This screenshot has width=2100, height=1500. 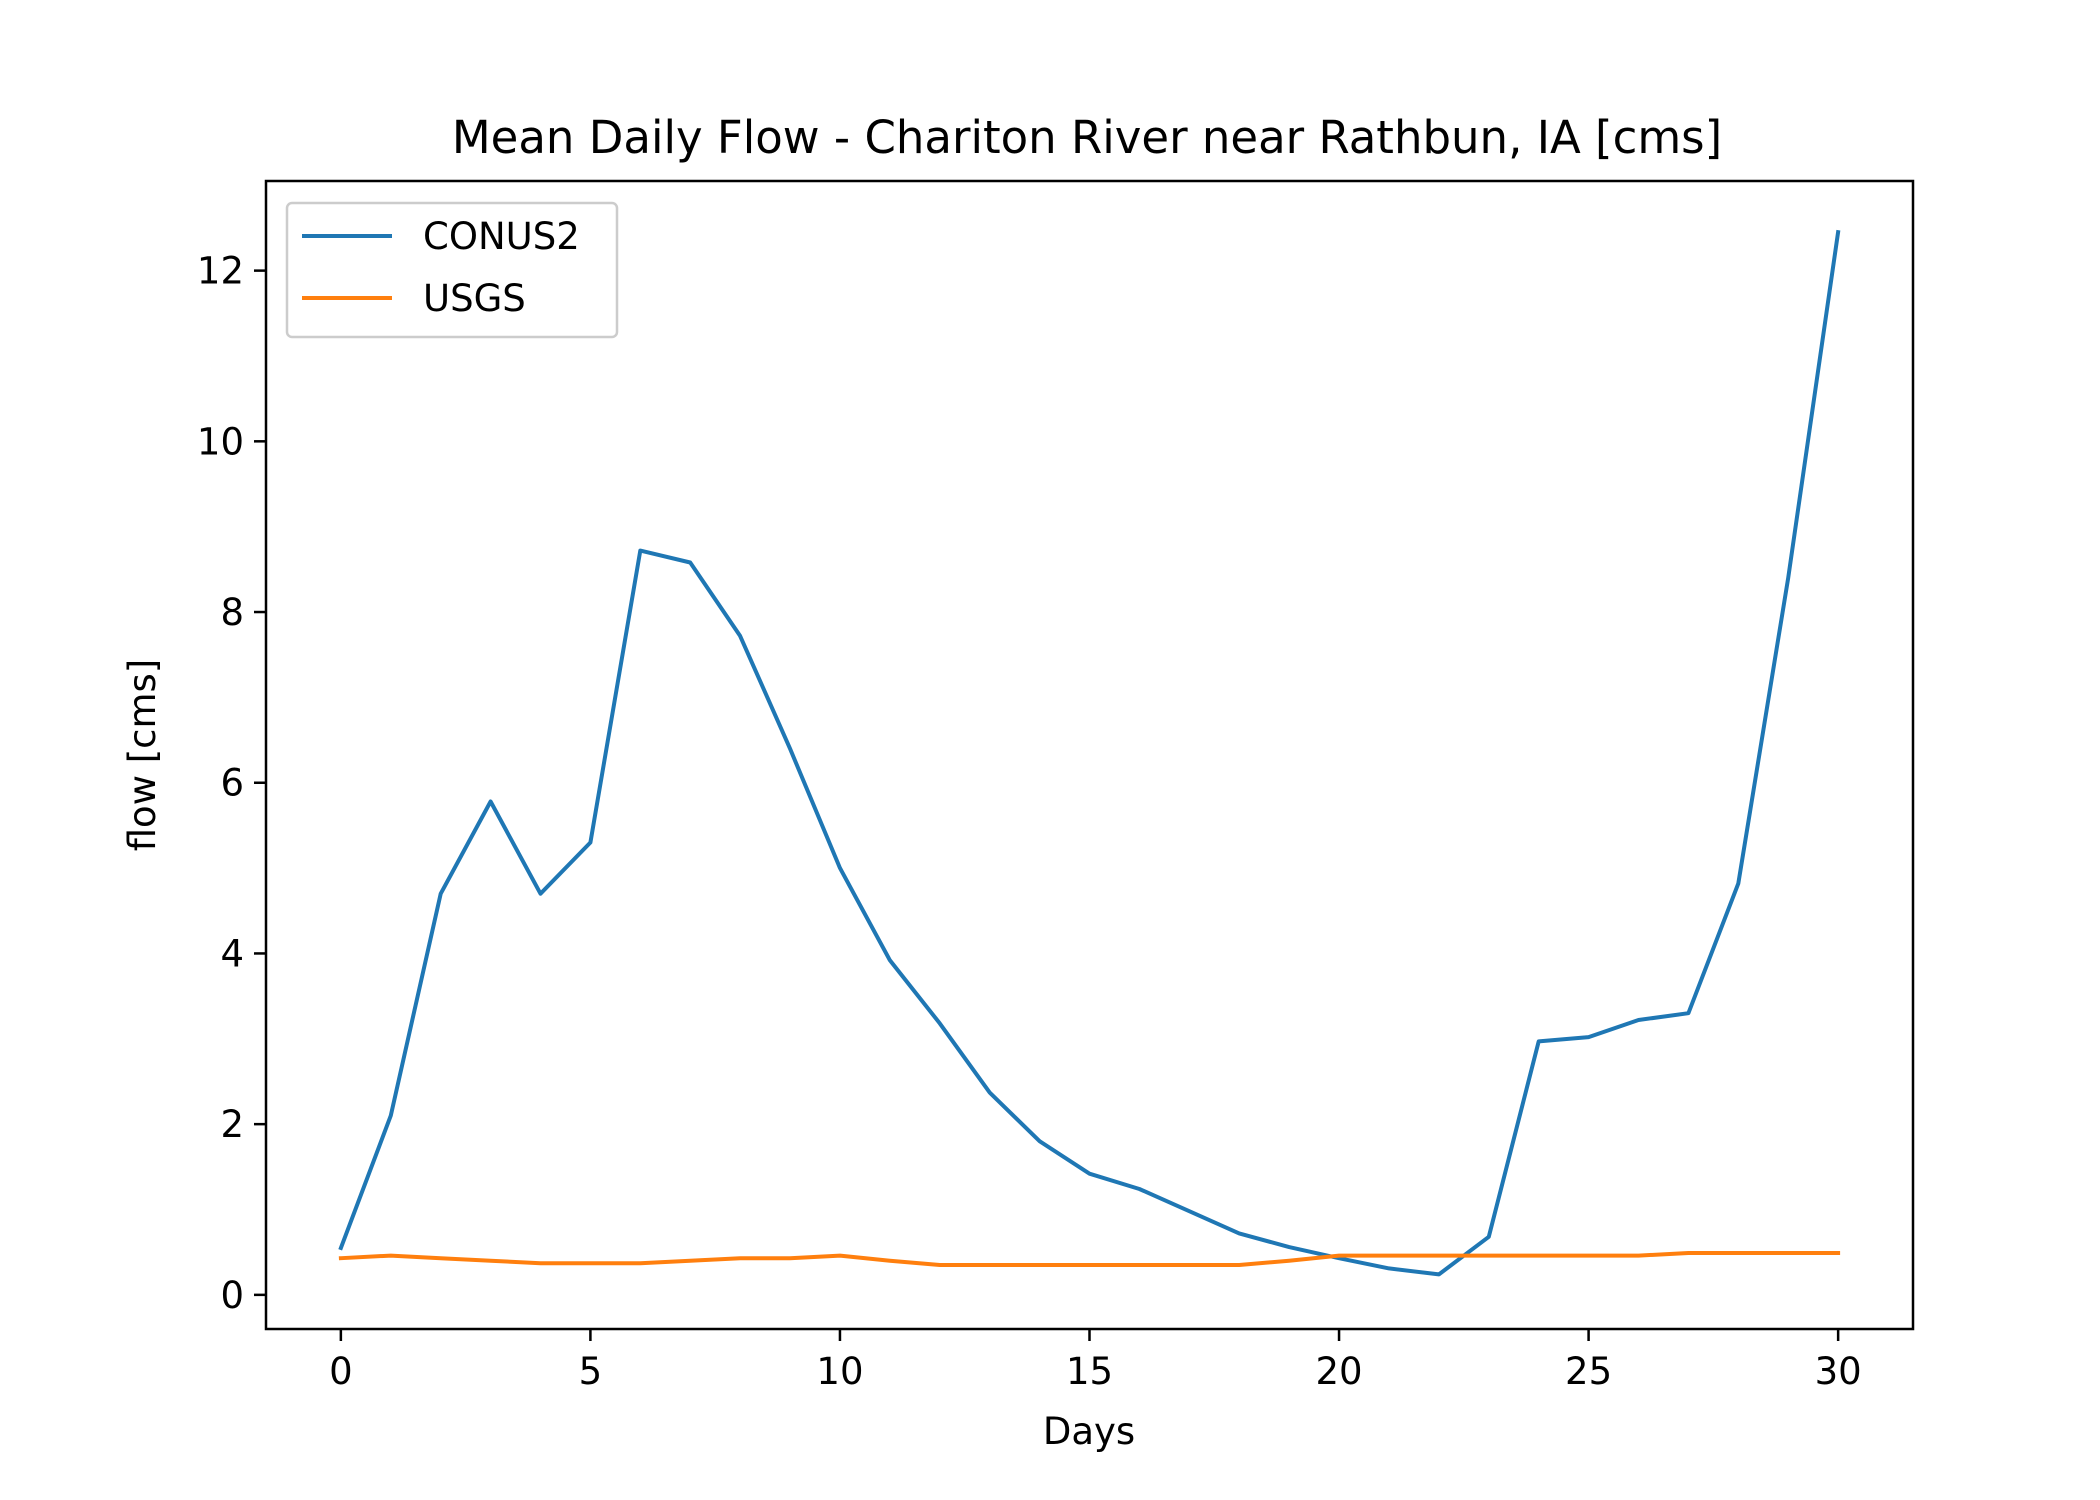 I want to click on legend-label-conus2: CONUS2, so click(x=501, y=236).